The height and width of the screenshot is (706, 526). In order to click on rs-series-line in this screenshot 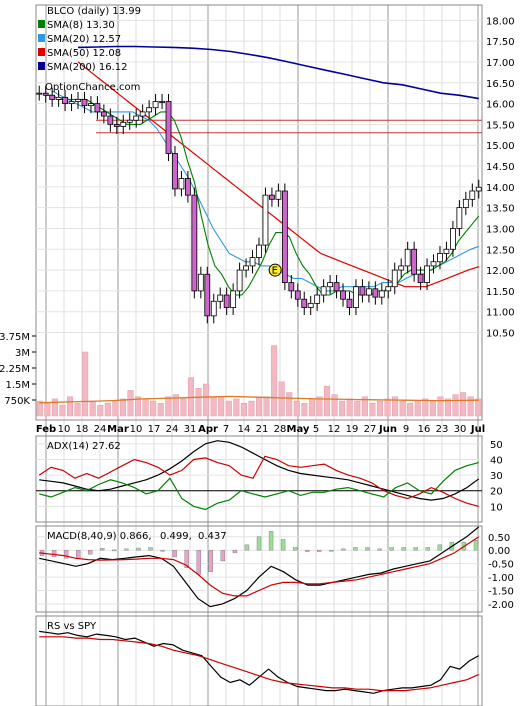, I will do `click(259, 664)`.